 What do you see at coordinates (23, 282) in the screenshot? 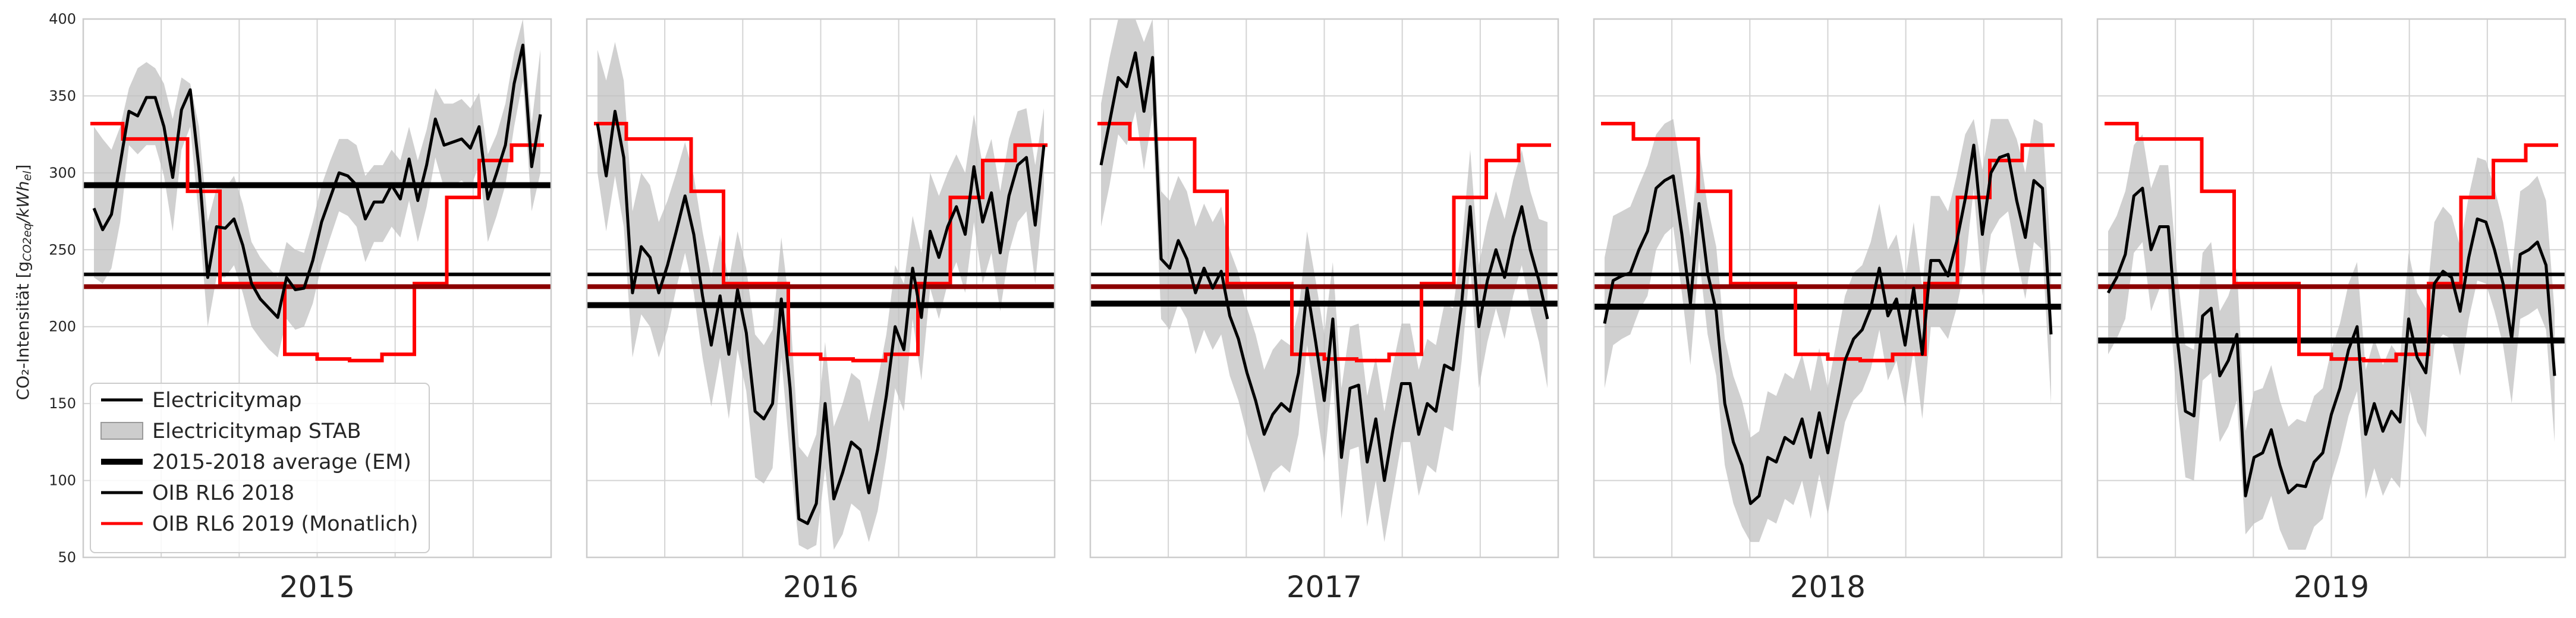
I see `y-axis-label: CO₂-Intensität [gCO2eq/kWhel]` at bounding box center [23, 282].